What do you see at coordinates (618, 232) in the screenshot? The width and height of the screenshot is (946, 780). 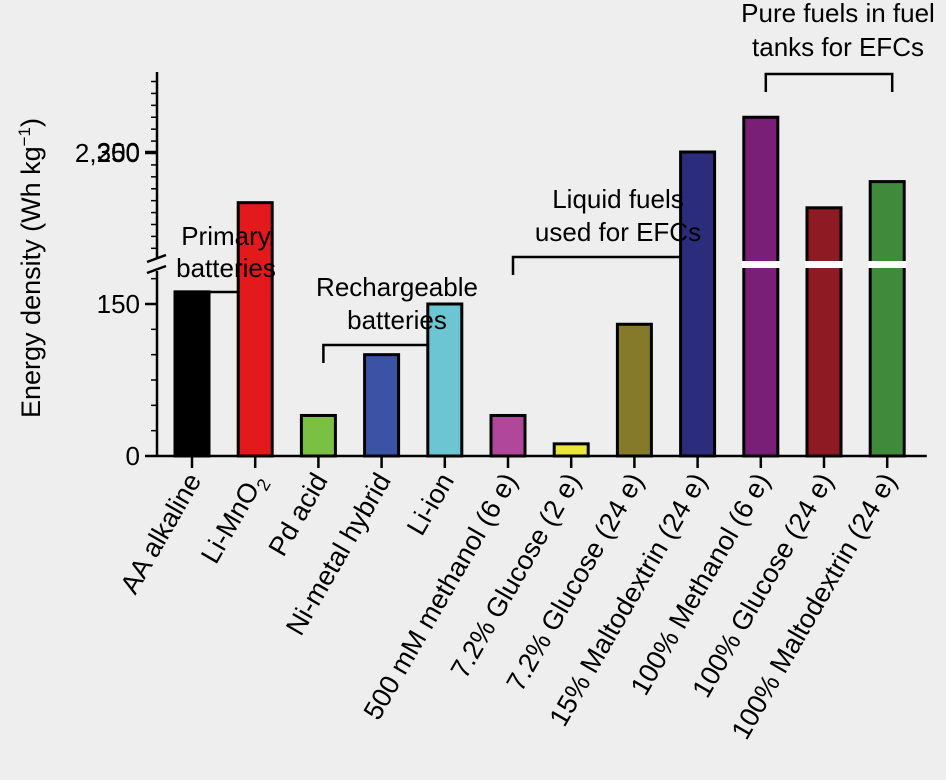 I see `group-annotation: used for EFCs` at bounding box center [618, 232].